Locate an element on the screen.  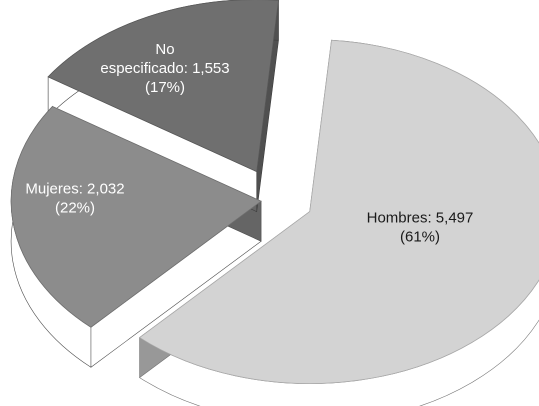
slice-label-line: (17%) is located at coordinates (165, 87).